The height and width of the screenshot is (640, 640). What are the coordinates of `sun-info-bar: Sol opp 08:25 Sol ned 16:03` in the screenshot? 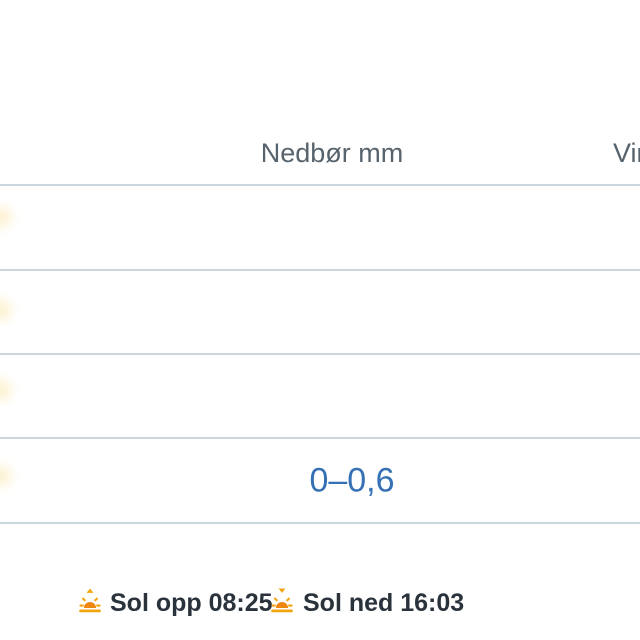 It's located at (320, 602).